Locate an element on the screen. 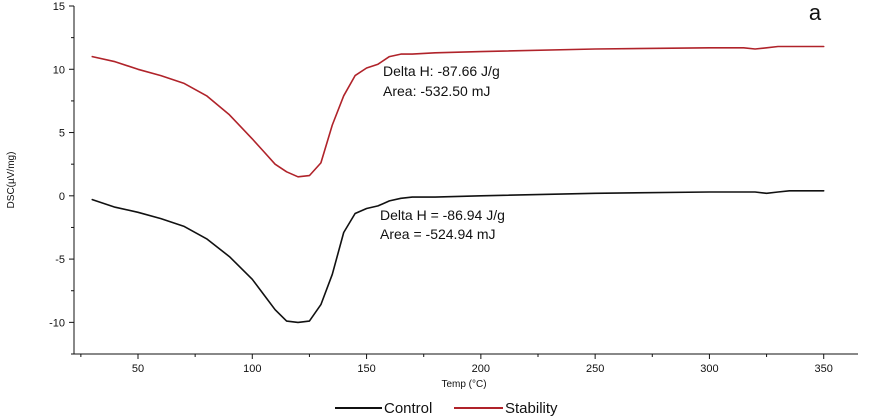  y-tick-label: 0 is located at coordinates (62, 197).